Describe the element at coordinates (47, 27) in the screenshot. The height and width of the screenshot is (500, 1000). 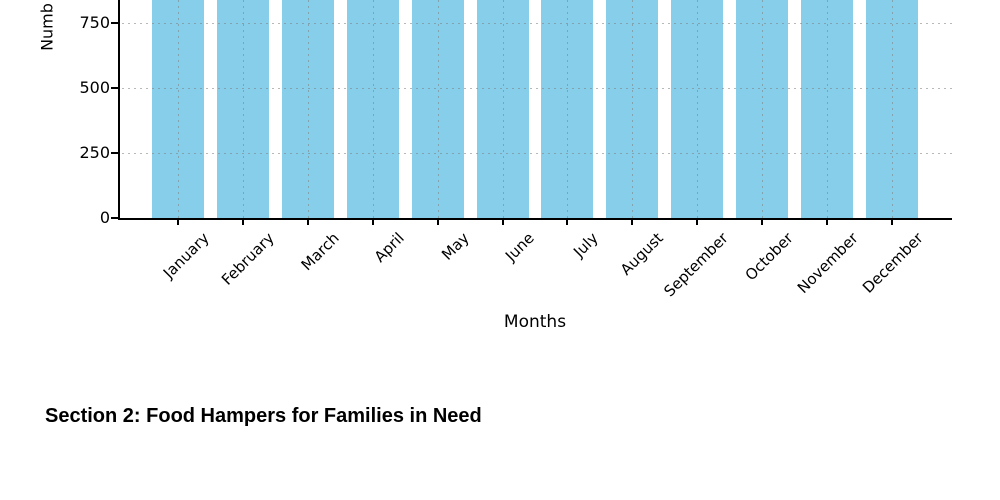
I see `y-axis-title: Numb` at that location.